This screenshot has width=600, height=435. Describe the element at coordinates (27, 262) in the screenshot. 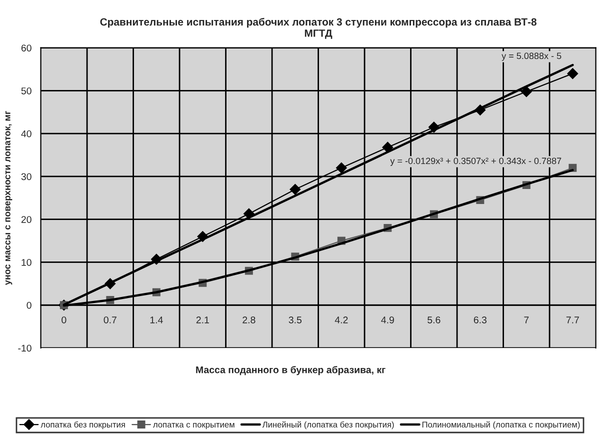

I see `y-tick-label: 10` at that location.